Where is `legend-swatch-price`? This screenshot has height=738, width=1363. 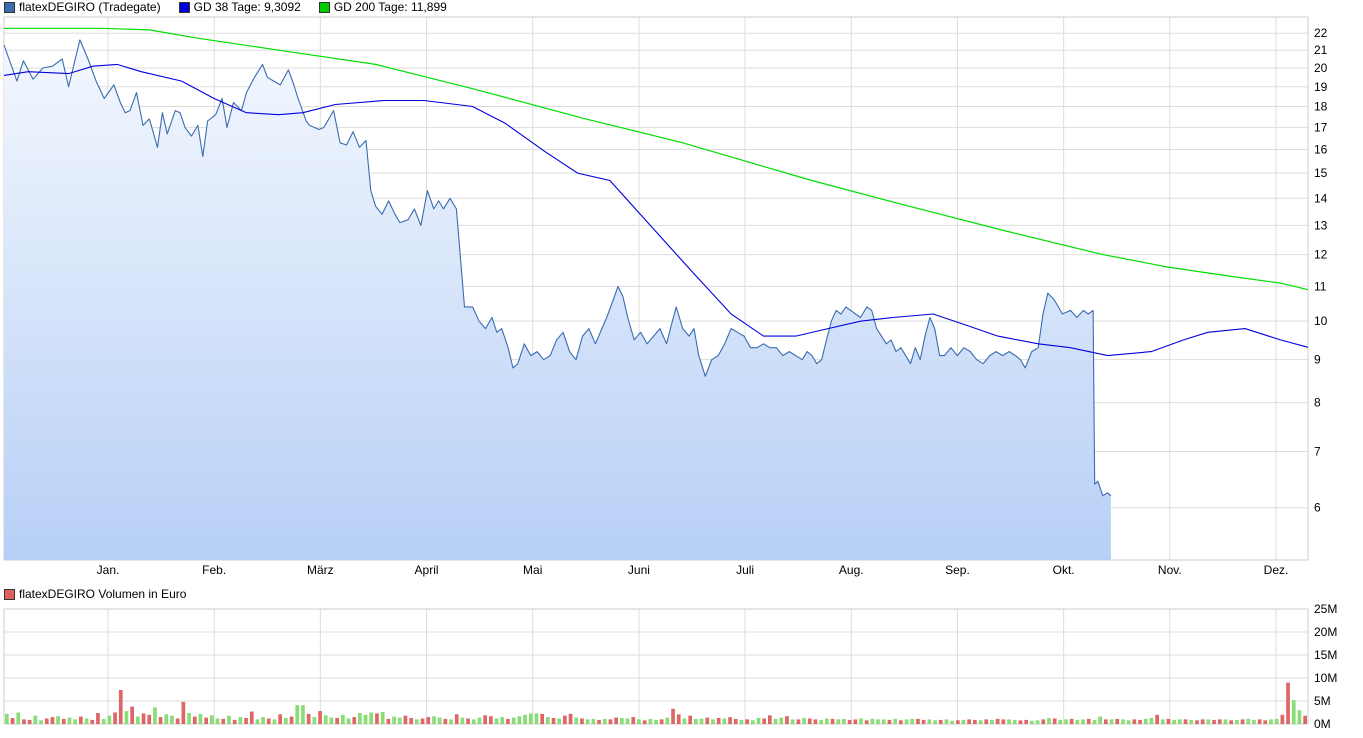
legend-swatch-price is located at coordinates (9, 7).